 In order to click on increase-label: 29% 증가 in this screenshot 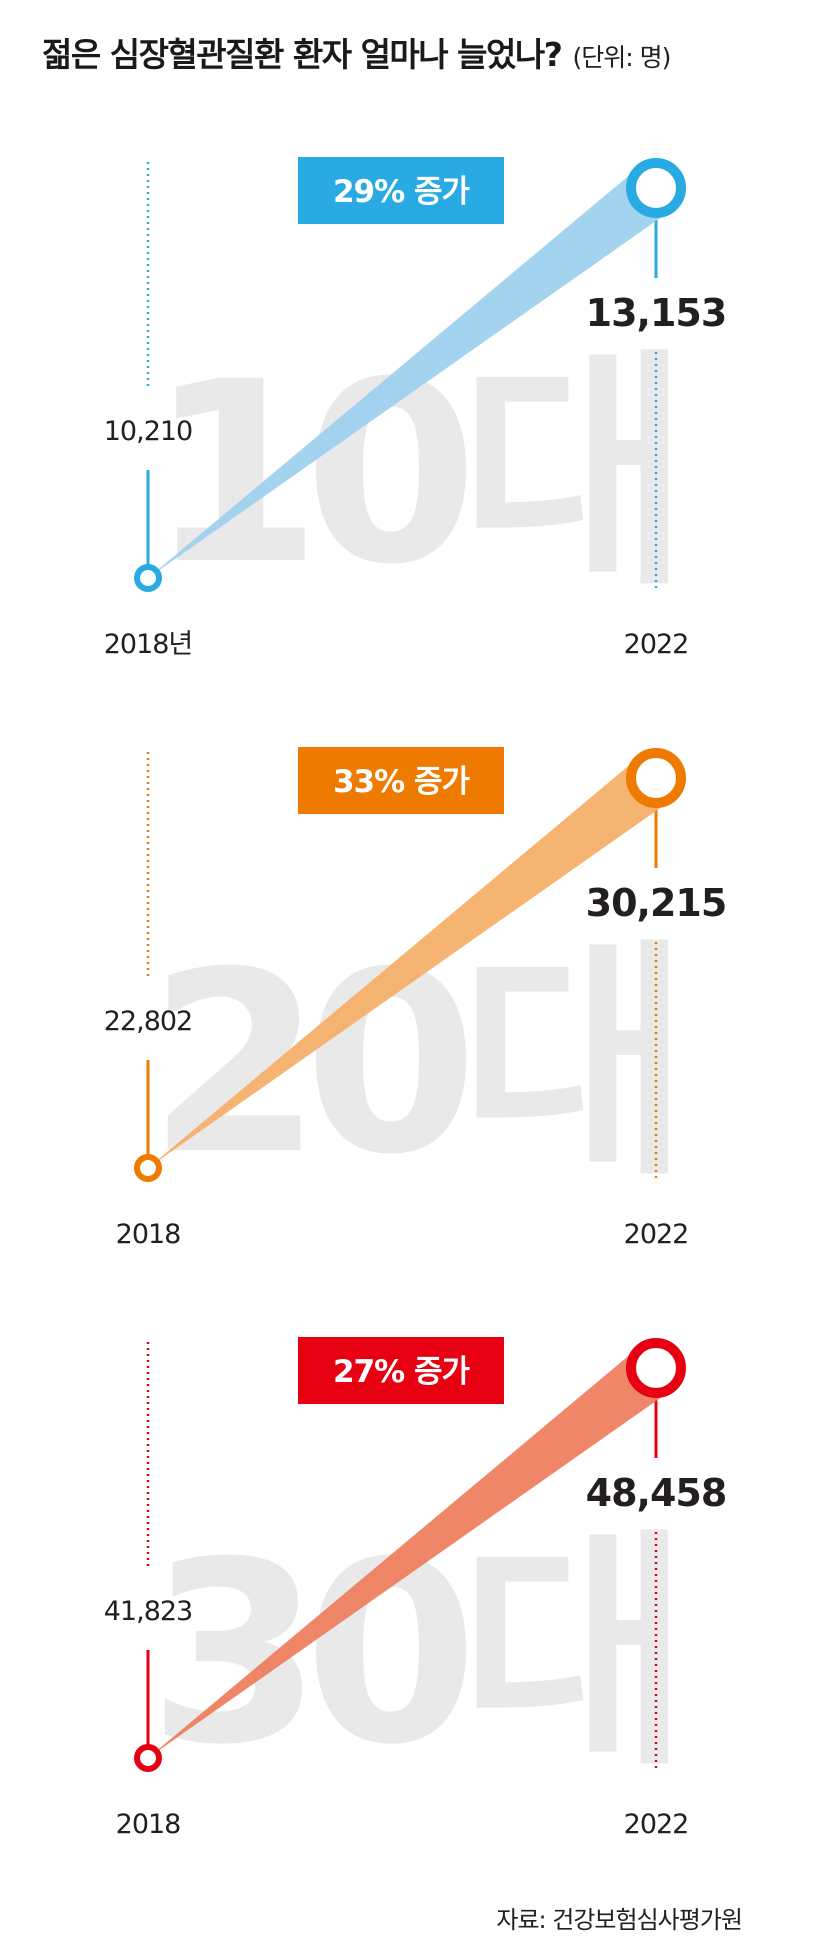, I will do `click(402, 192)`.